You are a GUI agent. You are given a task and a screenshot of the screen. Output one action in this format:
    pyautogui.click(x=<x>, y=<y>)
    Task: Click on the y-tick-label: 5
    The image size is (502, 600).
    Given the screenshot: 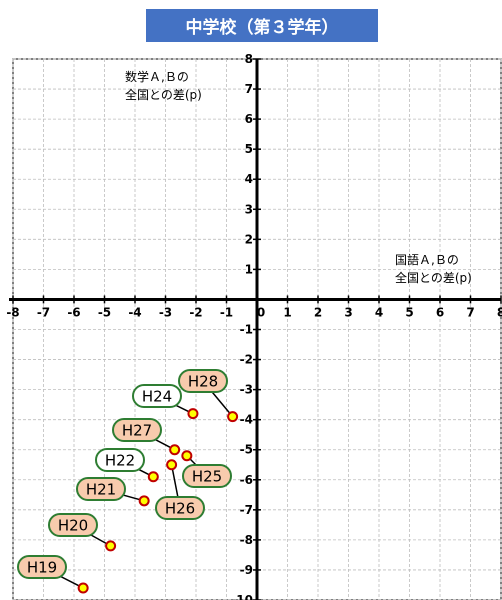 What is the action you would take?
    pyautogui.click(x=249, y=149)
    